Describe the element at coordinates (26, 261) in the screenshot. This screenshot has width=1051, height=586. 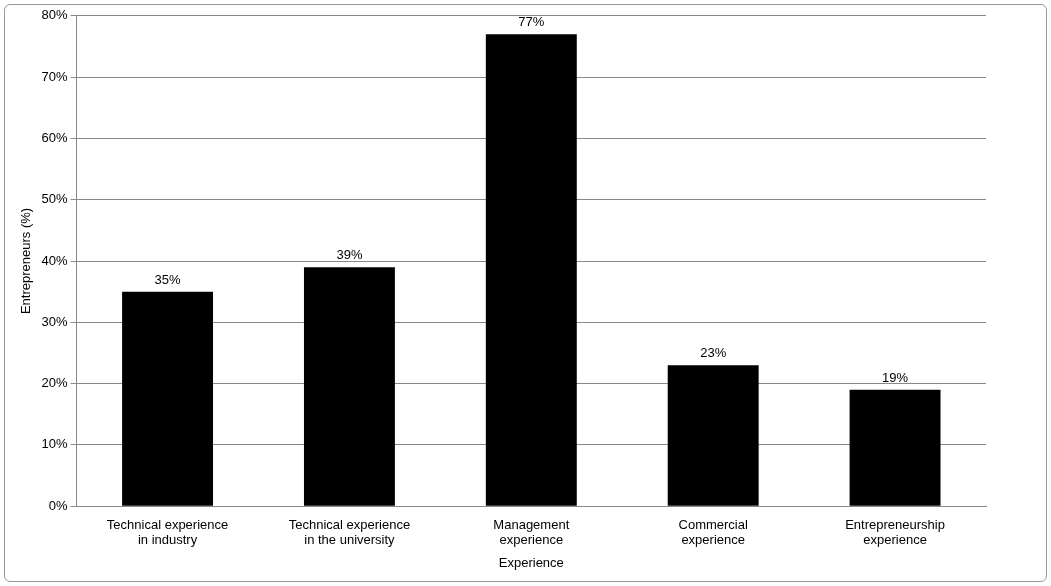
I see `y-axis-title: Entrepreneurs (%)` at that location.